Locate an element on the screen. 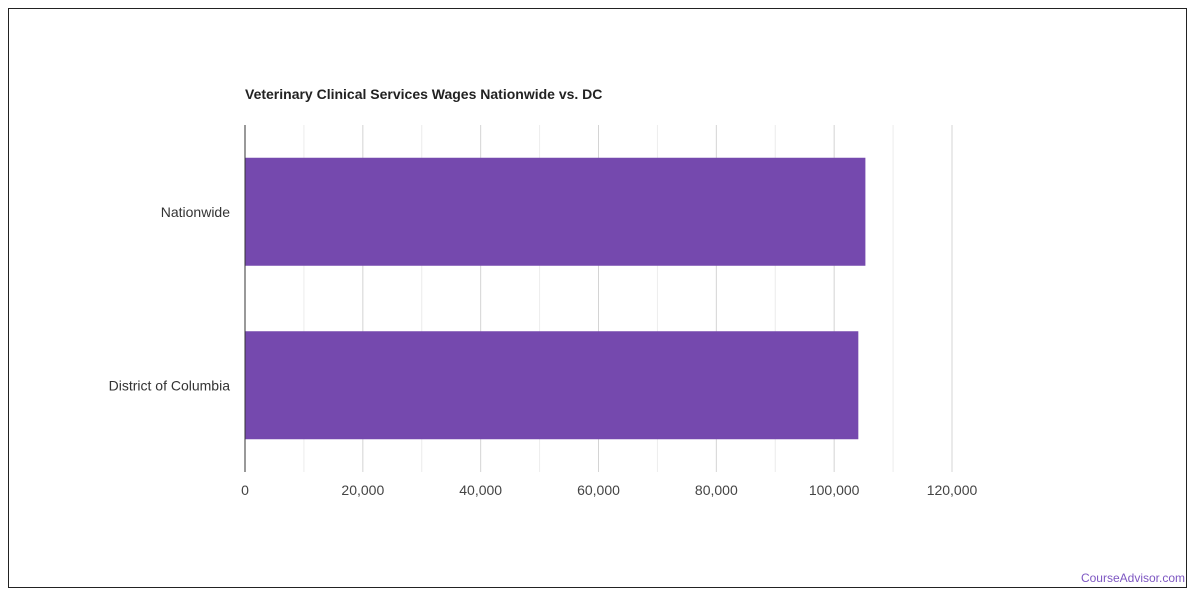  x-tick-label: 20,000 is located at coordinates (362, 490).